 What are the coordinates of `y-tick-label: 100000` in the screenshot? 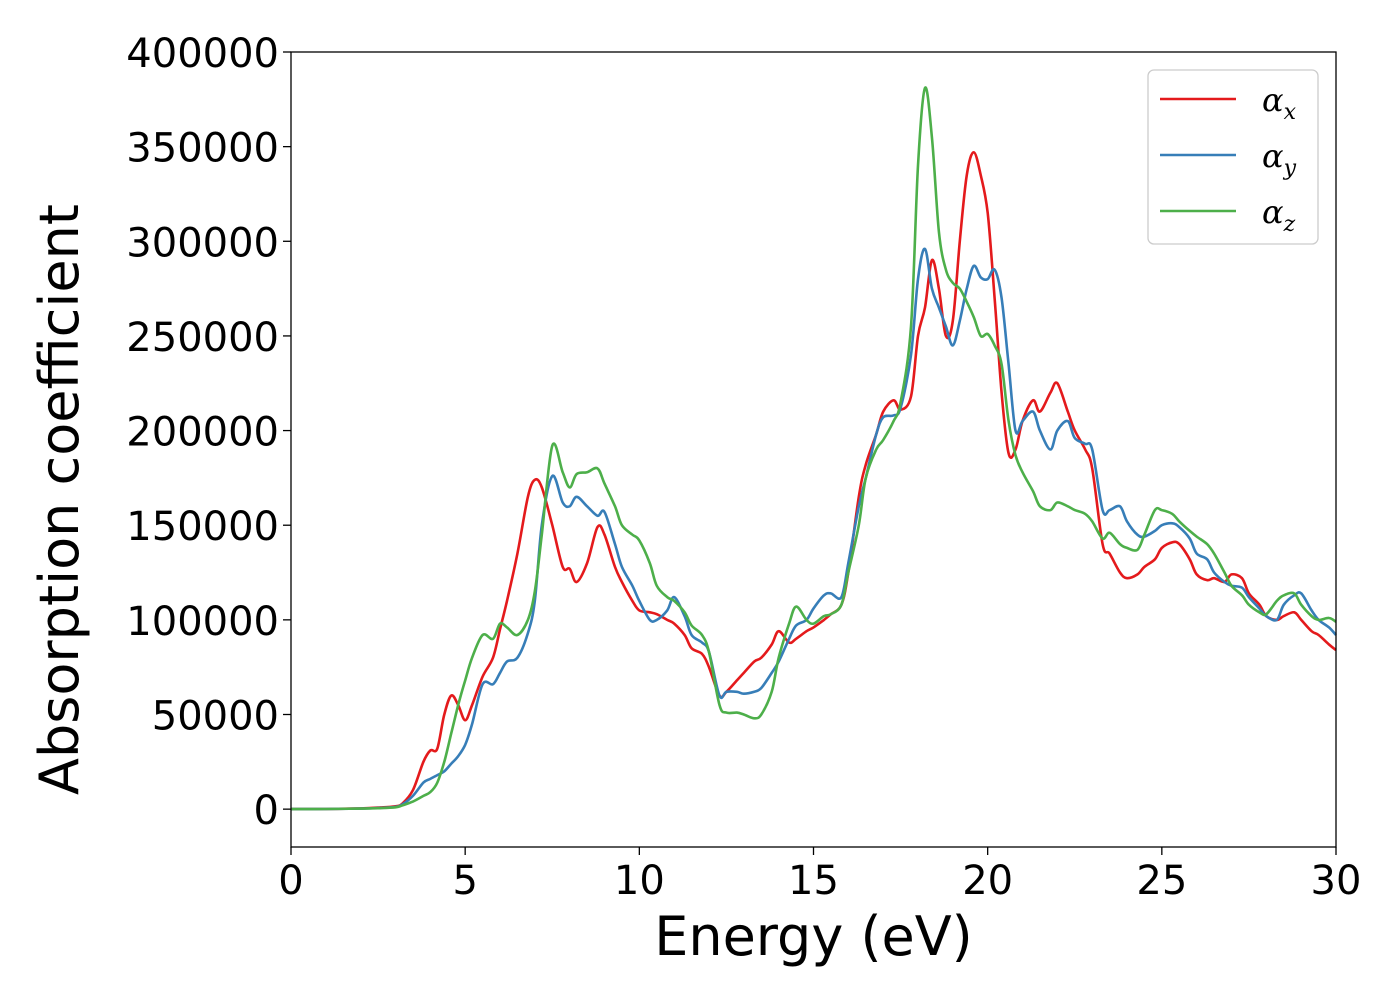 It's located at (202, 622).